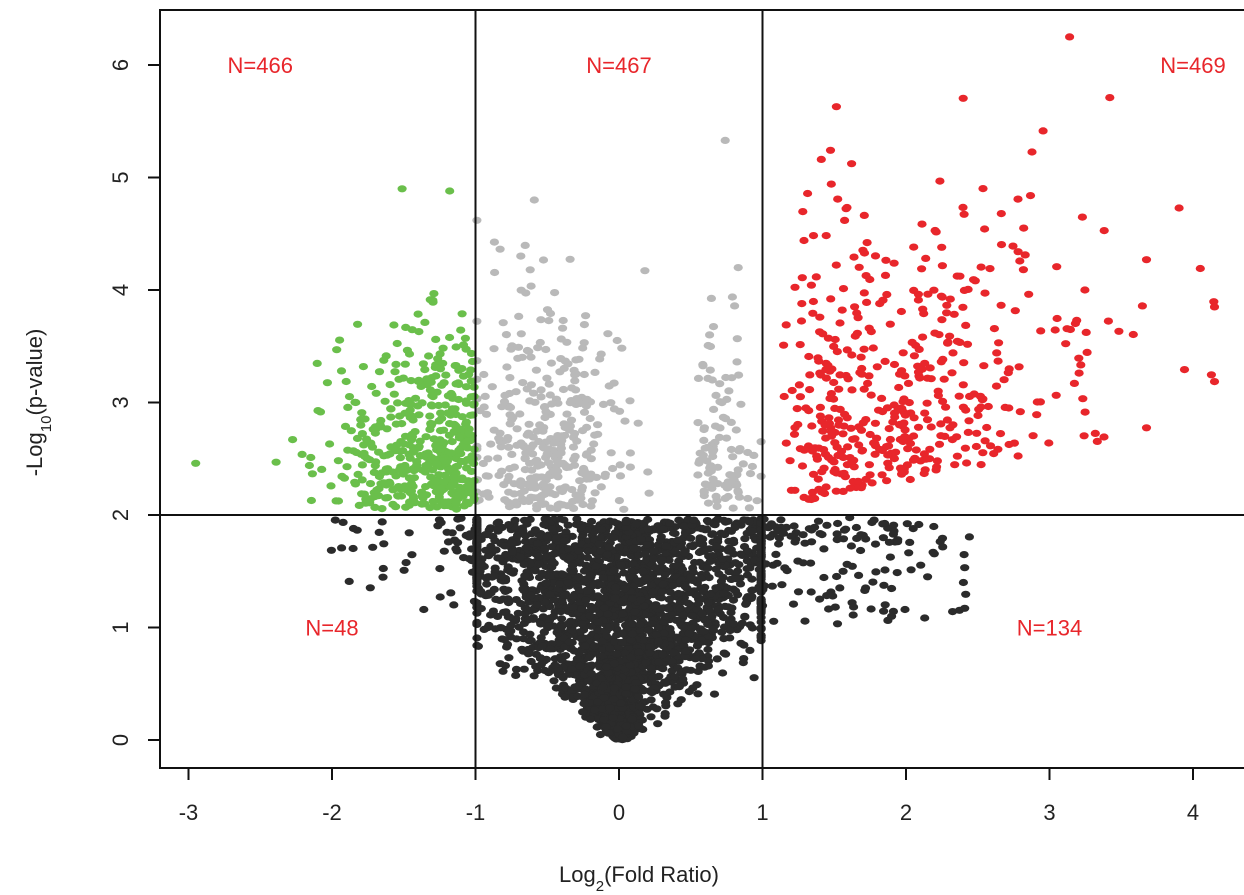  Describe the element at coordinates (375, 349) in the screenshot. I see `series-down` at that location.